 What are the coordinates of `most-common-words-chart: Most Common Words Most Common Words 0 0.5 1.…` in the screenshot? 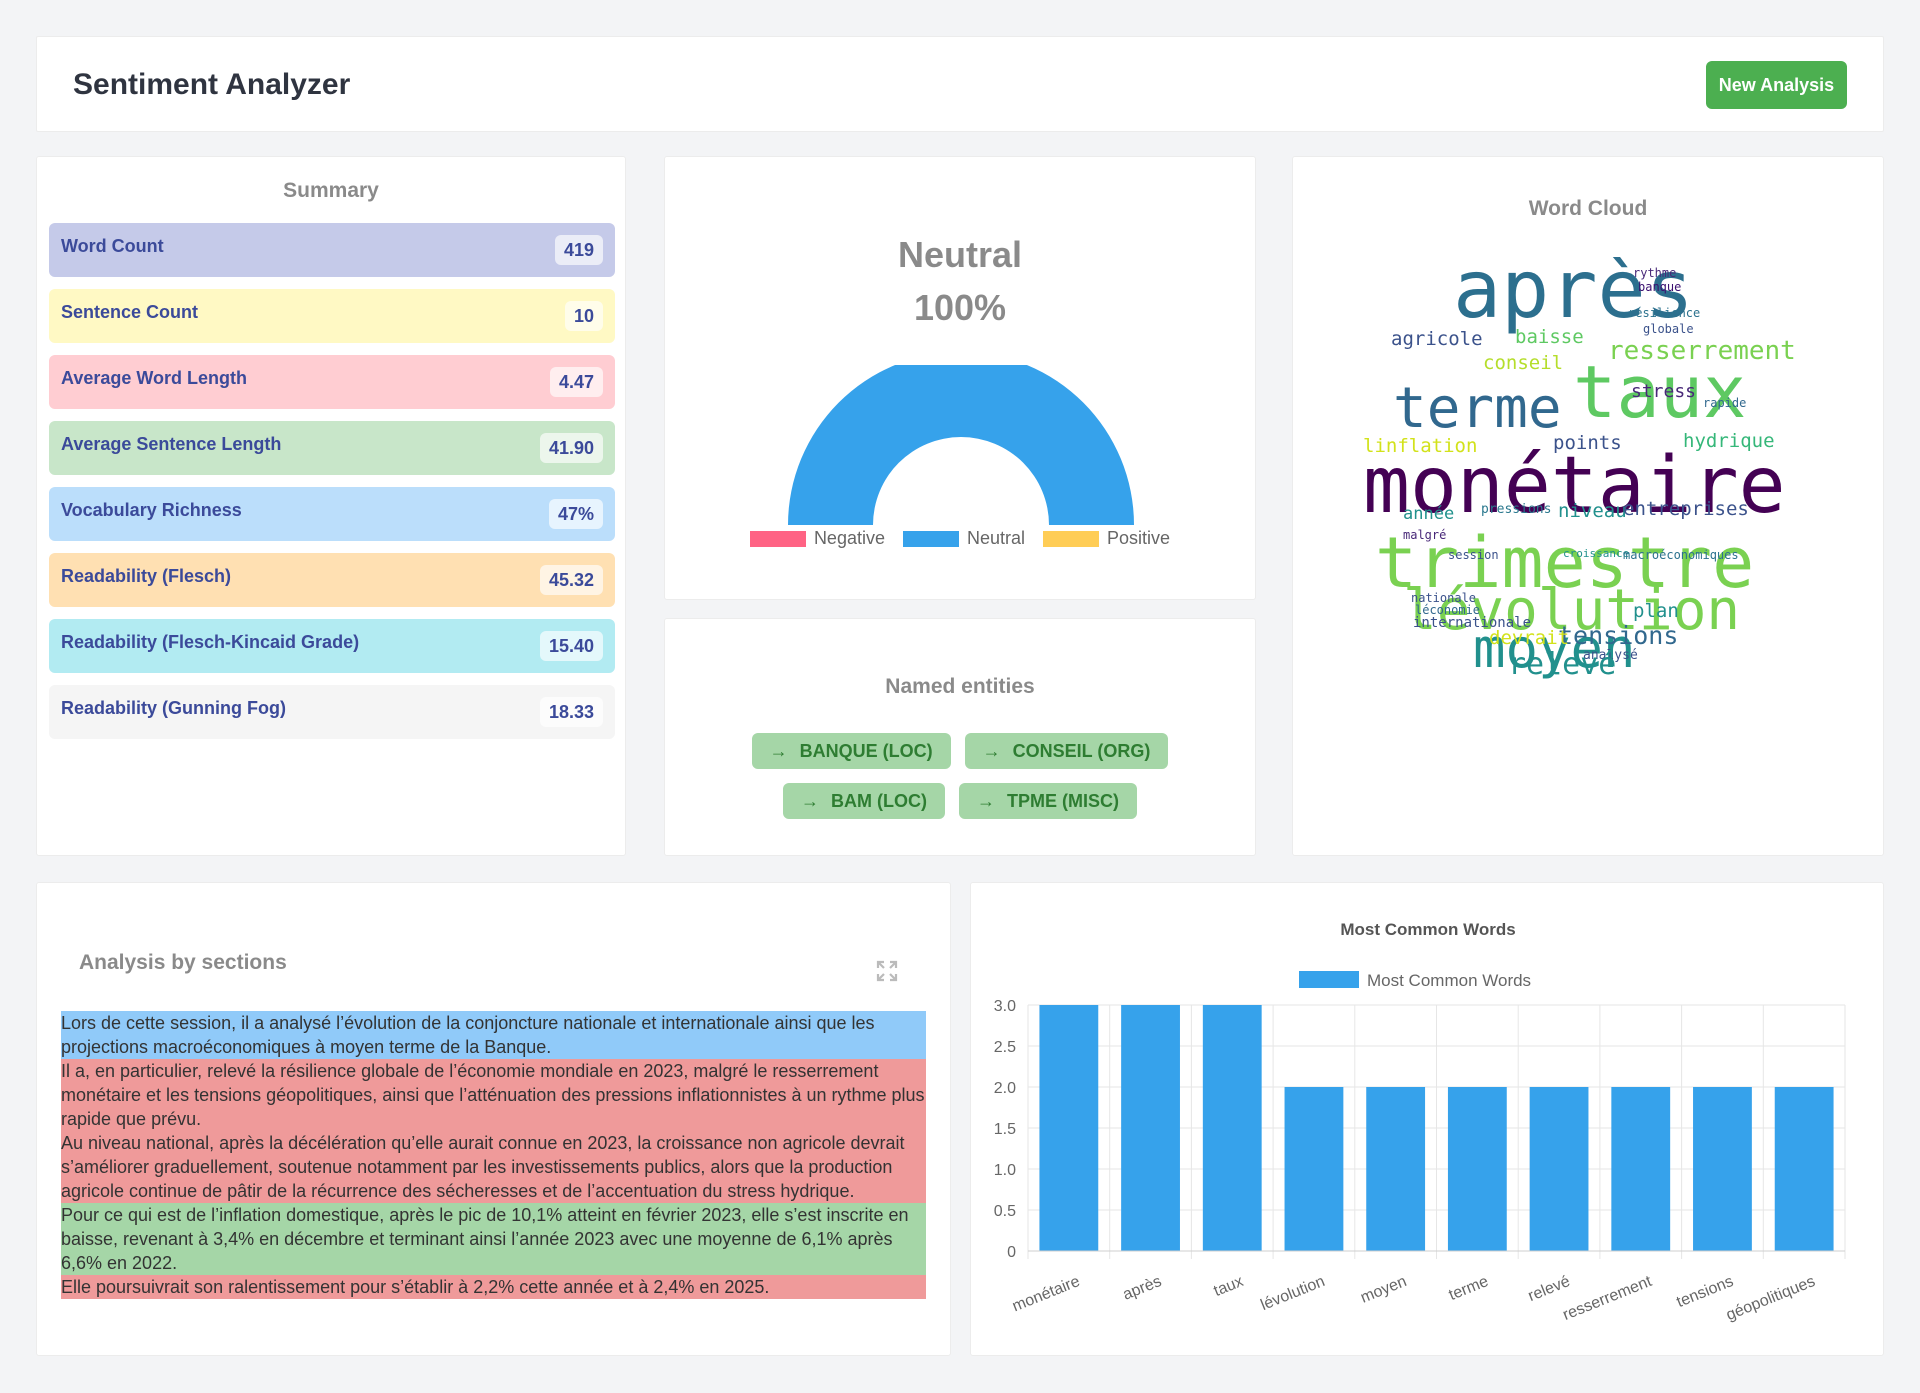 It's located at (1420, 1122).